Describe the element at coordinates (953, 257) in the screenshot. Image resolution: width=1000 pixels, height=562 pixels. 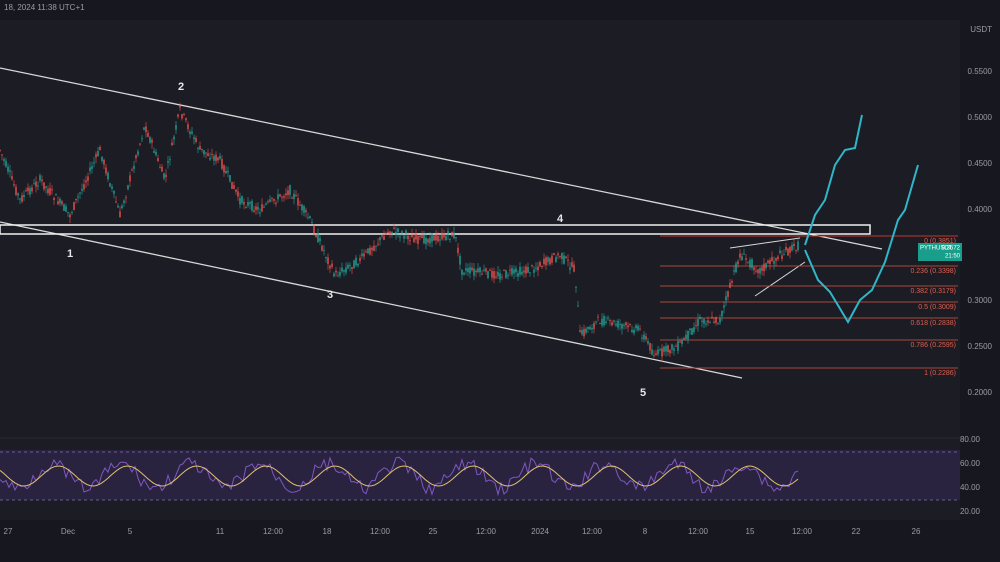
I see `price-tag-countdown: 21:50` at that location.